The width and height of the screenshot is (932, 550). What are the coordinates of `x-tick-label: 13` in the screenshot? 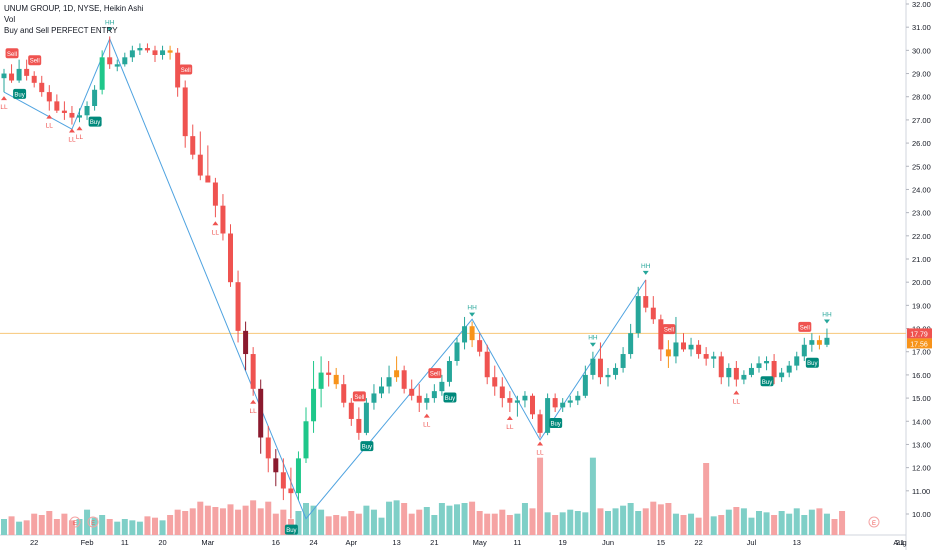 It's located at (396, 542).